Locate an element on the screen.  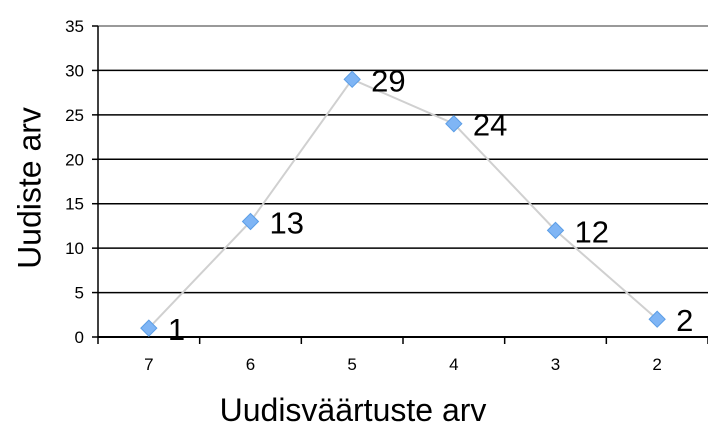
x-tick-label: 4 is located at coordinates (453, 364).